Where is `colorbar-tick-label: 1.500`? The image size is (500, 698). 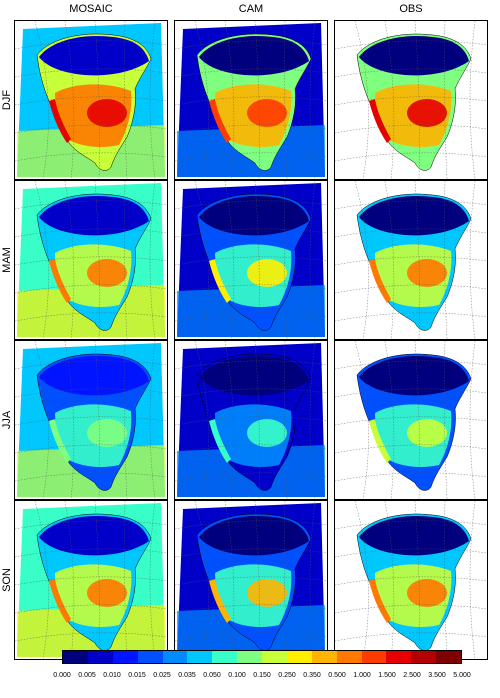 colorbar-tick-label: 1.500 is located at coordinates (387, 675).